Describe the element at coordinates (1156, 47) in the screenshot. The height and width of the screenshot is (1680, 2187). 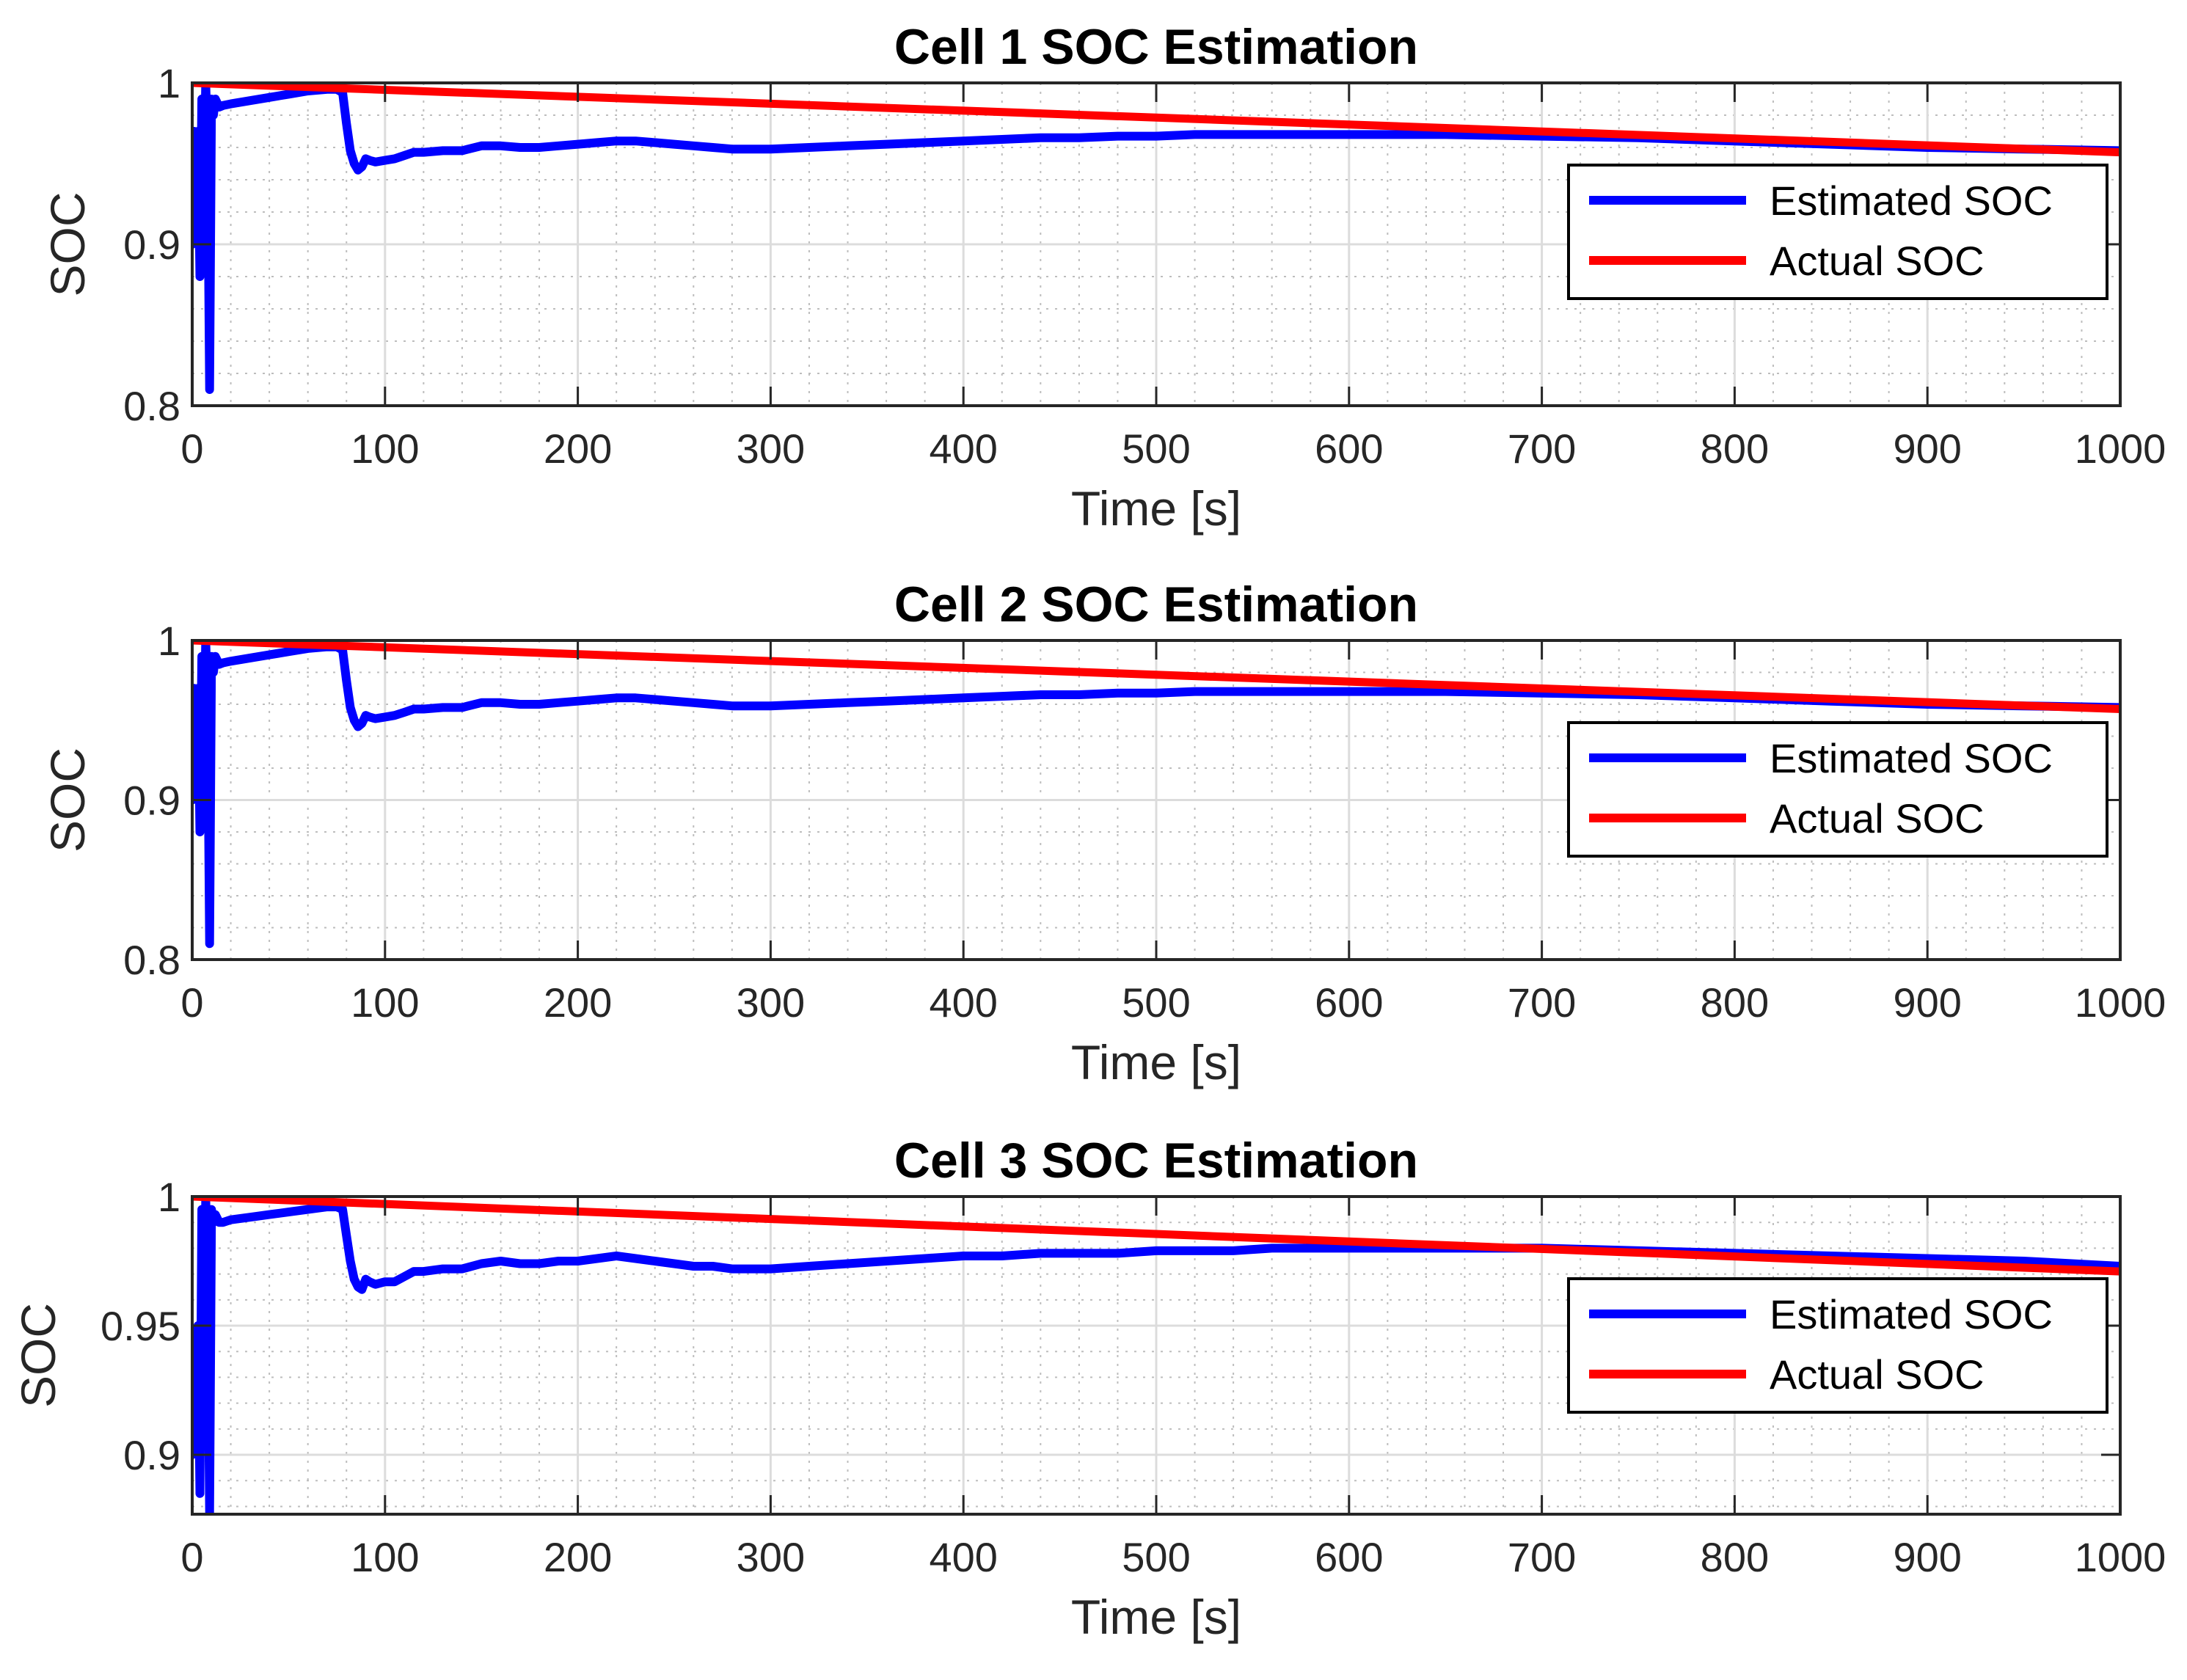
I see `chart-title: Cell 1 SOC Estimation` at that location.